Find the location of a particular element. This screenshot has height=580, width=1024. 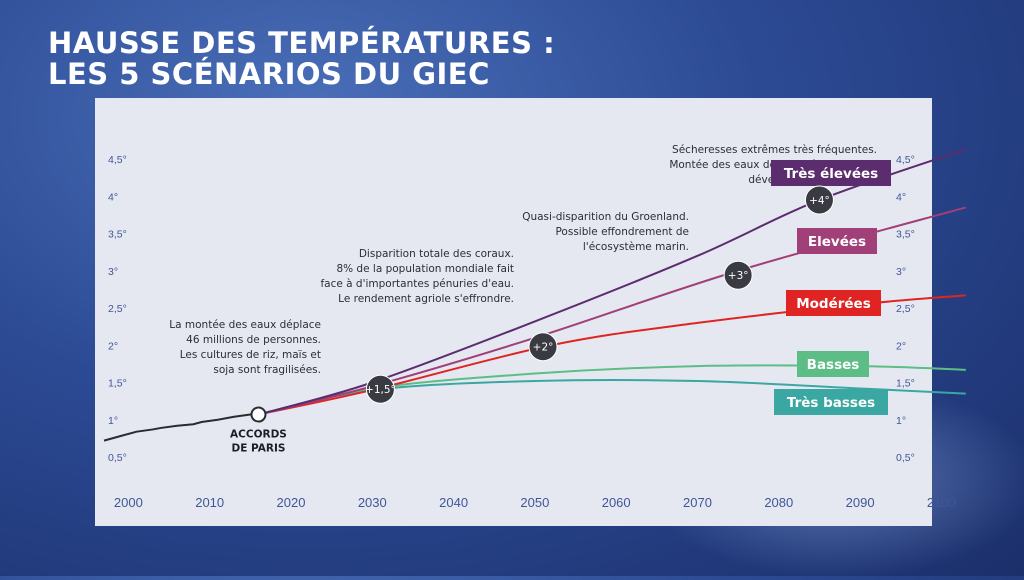

y-tick-label-right: 2° is located at coordinates (901, 346).